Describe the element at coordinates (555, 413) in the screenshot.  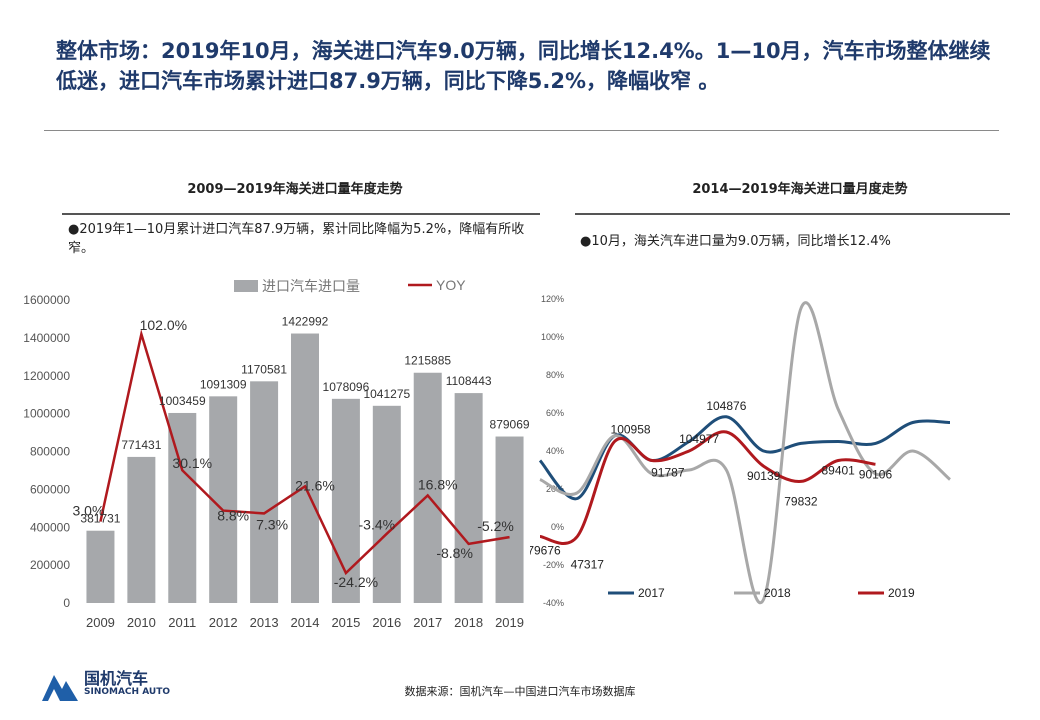
I see `y-tick-label: 60%` at that location.